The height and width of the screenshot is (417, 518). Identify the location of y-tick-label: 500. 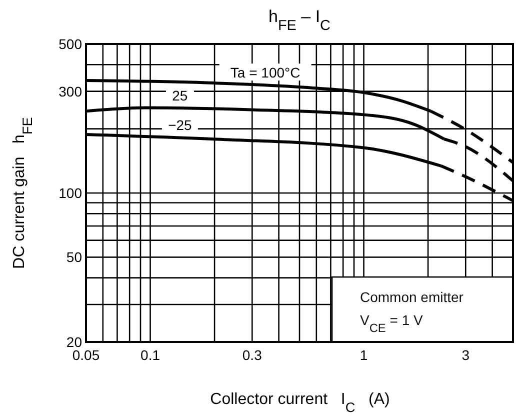
(70, 44).